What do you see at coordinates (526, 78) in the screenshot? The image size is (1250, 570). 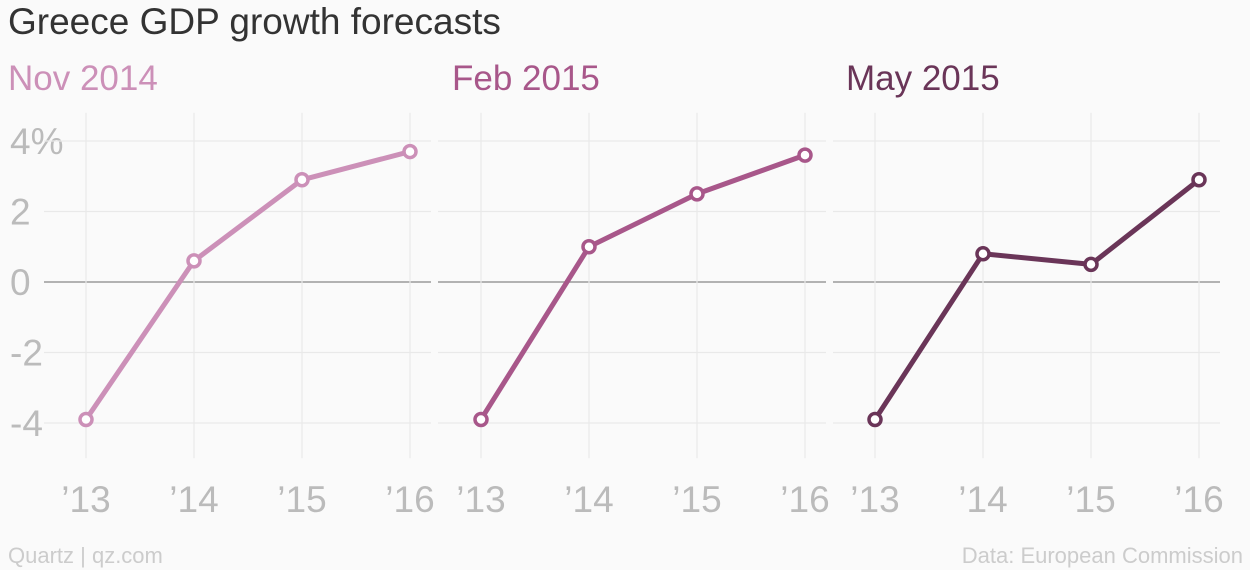 I see `panel-title: Feb 2015` at bounding box center [526, 78].